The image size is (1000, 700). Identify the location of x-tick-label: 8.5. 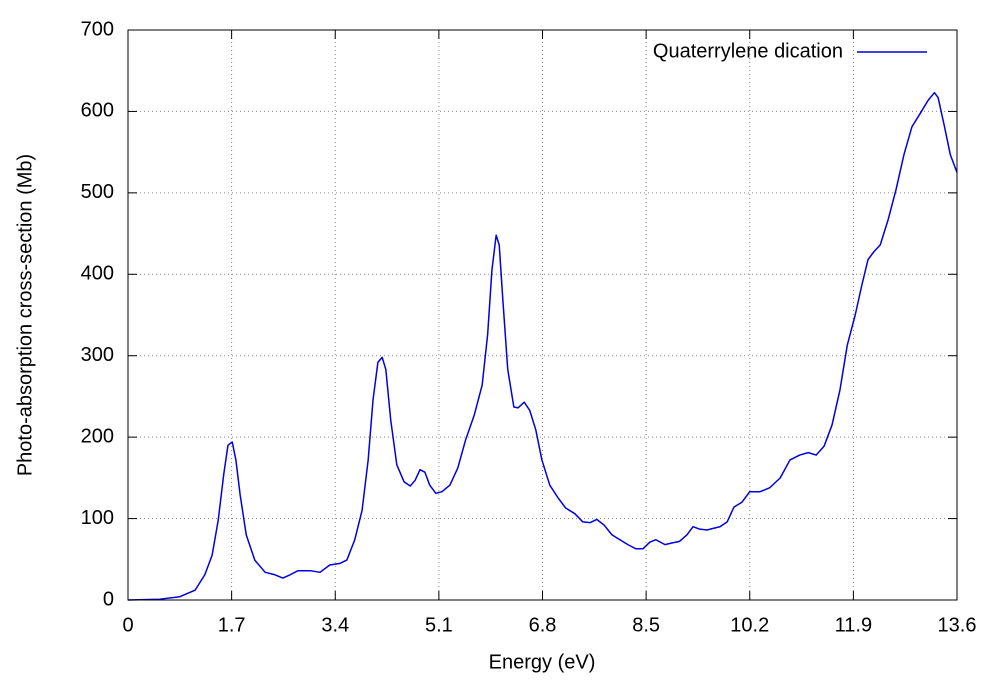
(646, 625).